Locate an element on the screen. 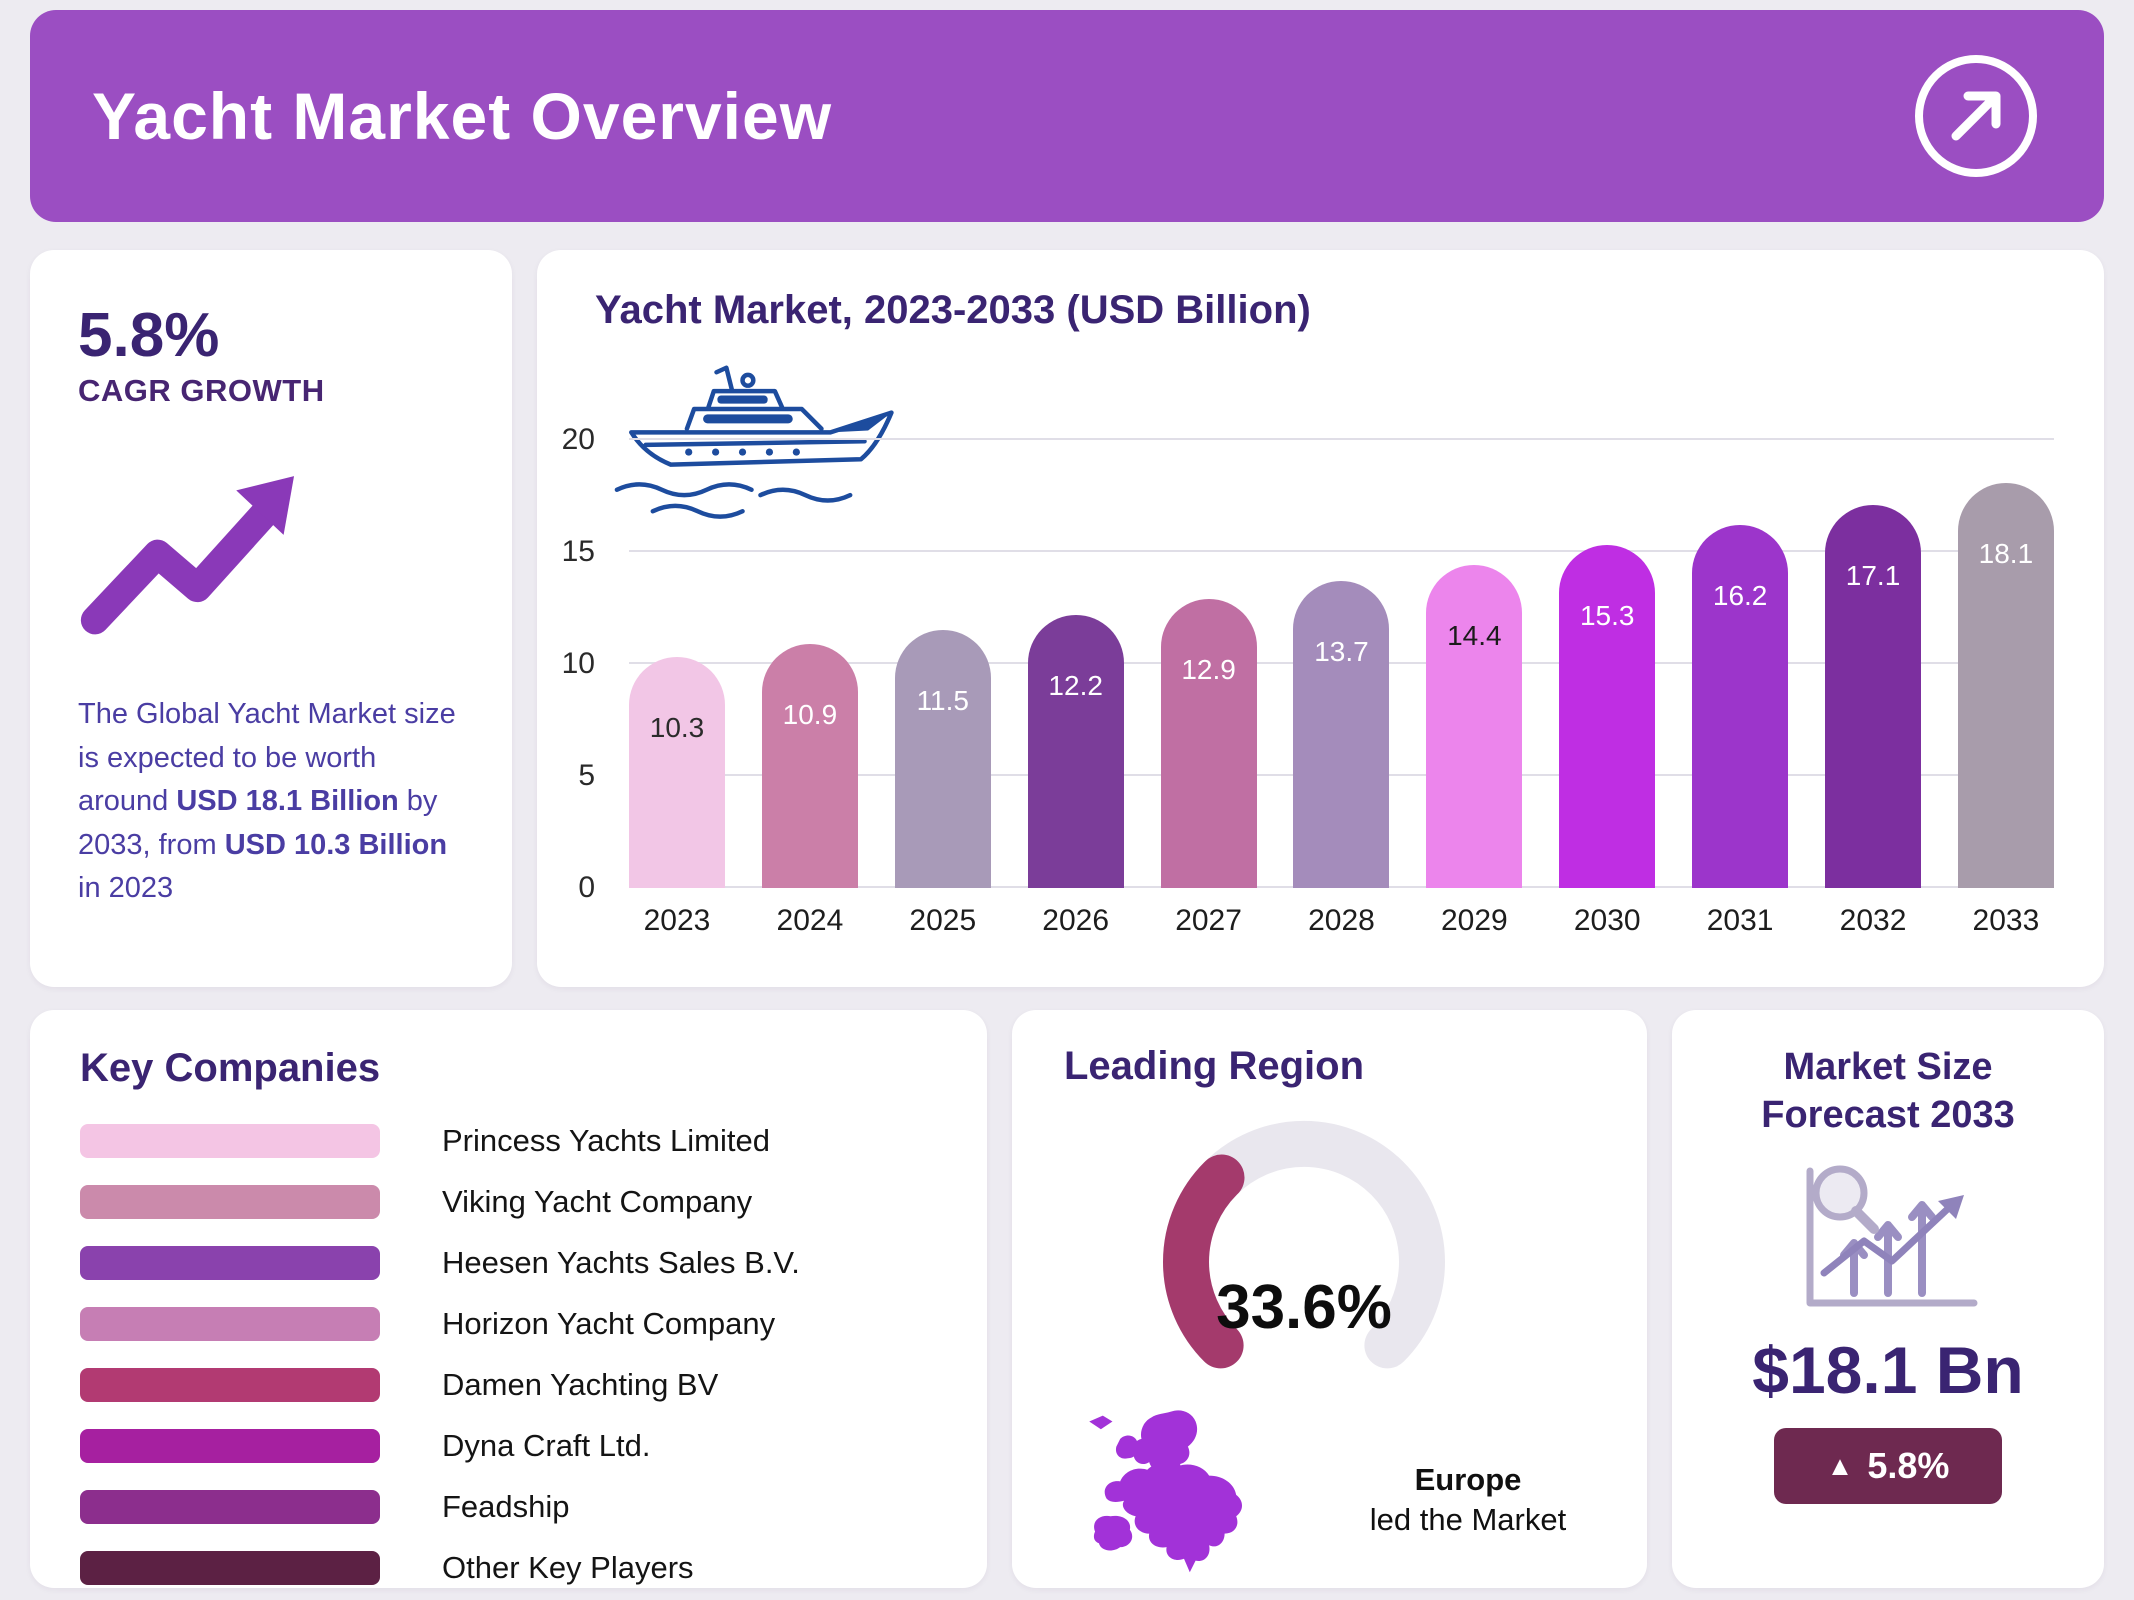 Image resolution: width=2134 pixels, height=1600 pixels. description-text: by 2033, from is located at coordinates (258, 823).